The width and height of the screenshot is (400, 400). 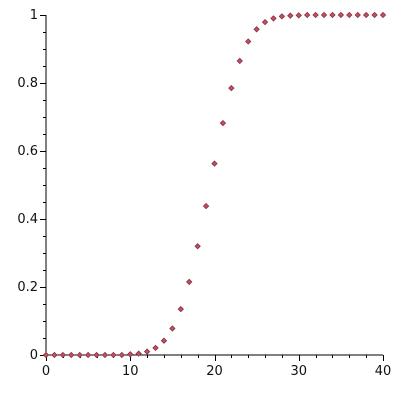 I want to click on y-tick-label: 0.4, so click(x=27, y=219).